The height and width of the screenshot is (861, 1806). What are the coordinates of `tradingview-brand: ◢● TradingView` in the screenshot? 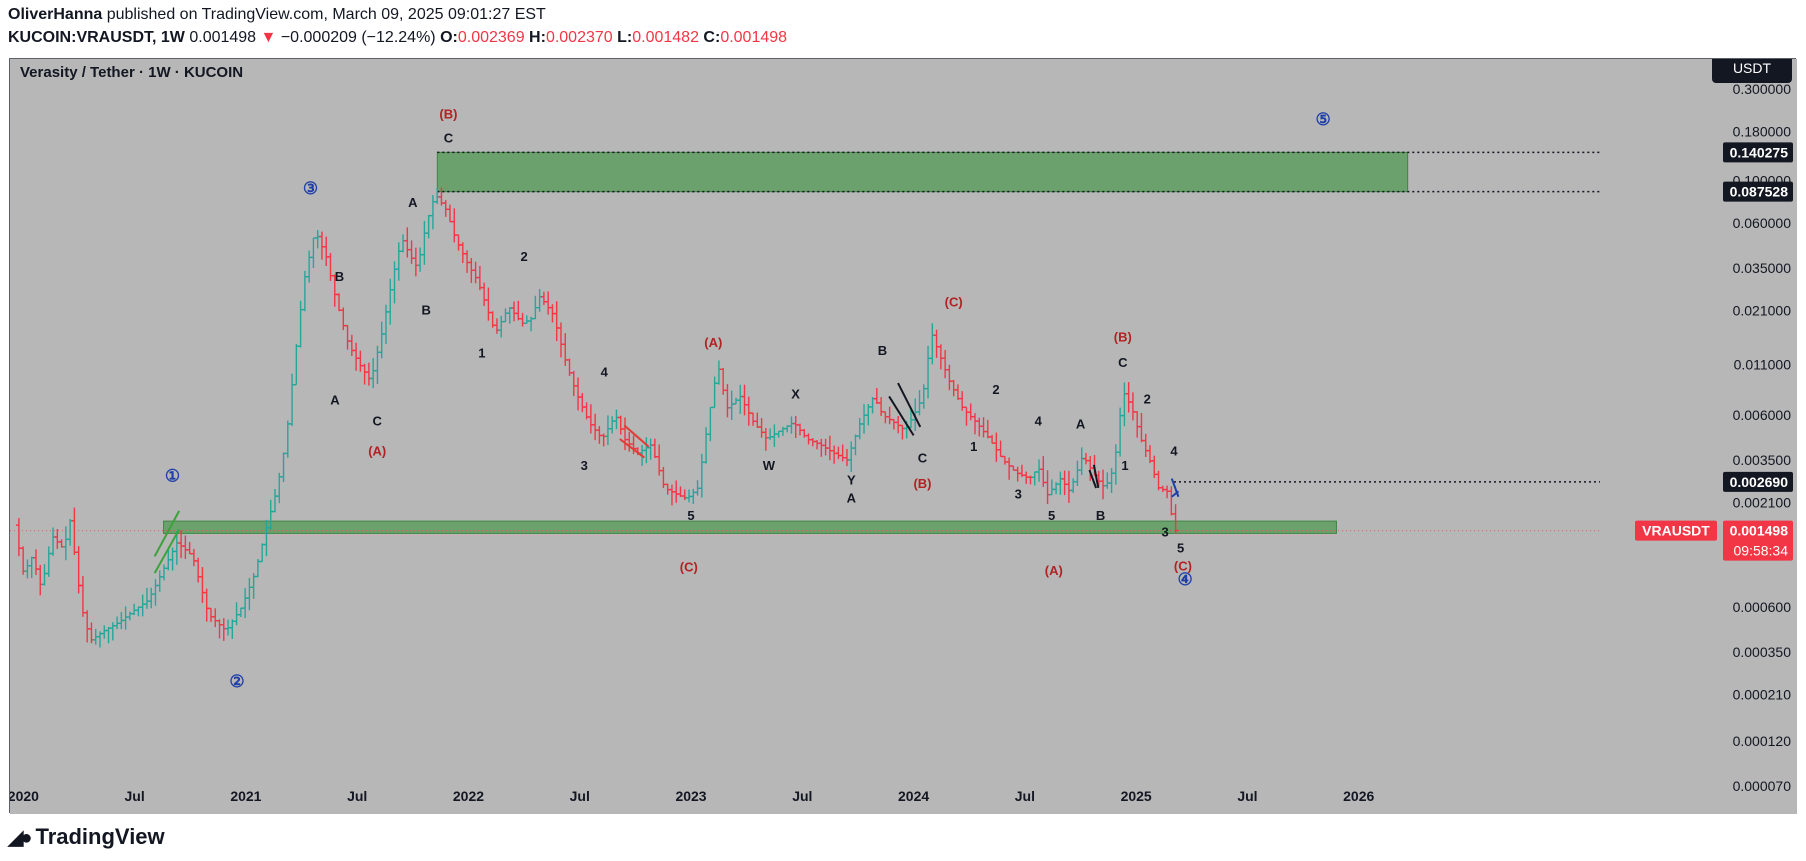 It's located at (86, 837).